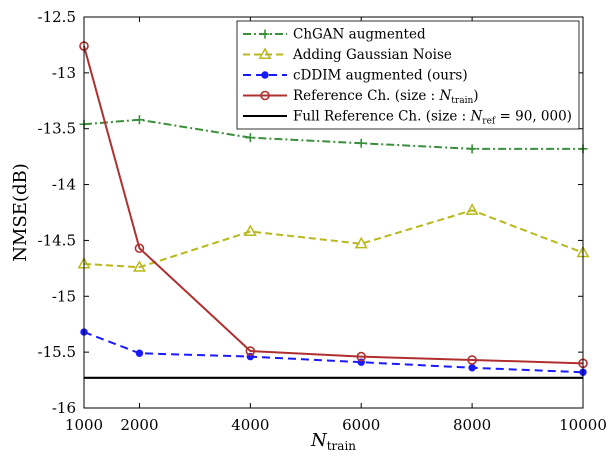 The image size is (613, 458). What do you see at coordinates (475, 96) in the screenshot?
I see `legend-ref-end: )` at bounding box center [475, 96].